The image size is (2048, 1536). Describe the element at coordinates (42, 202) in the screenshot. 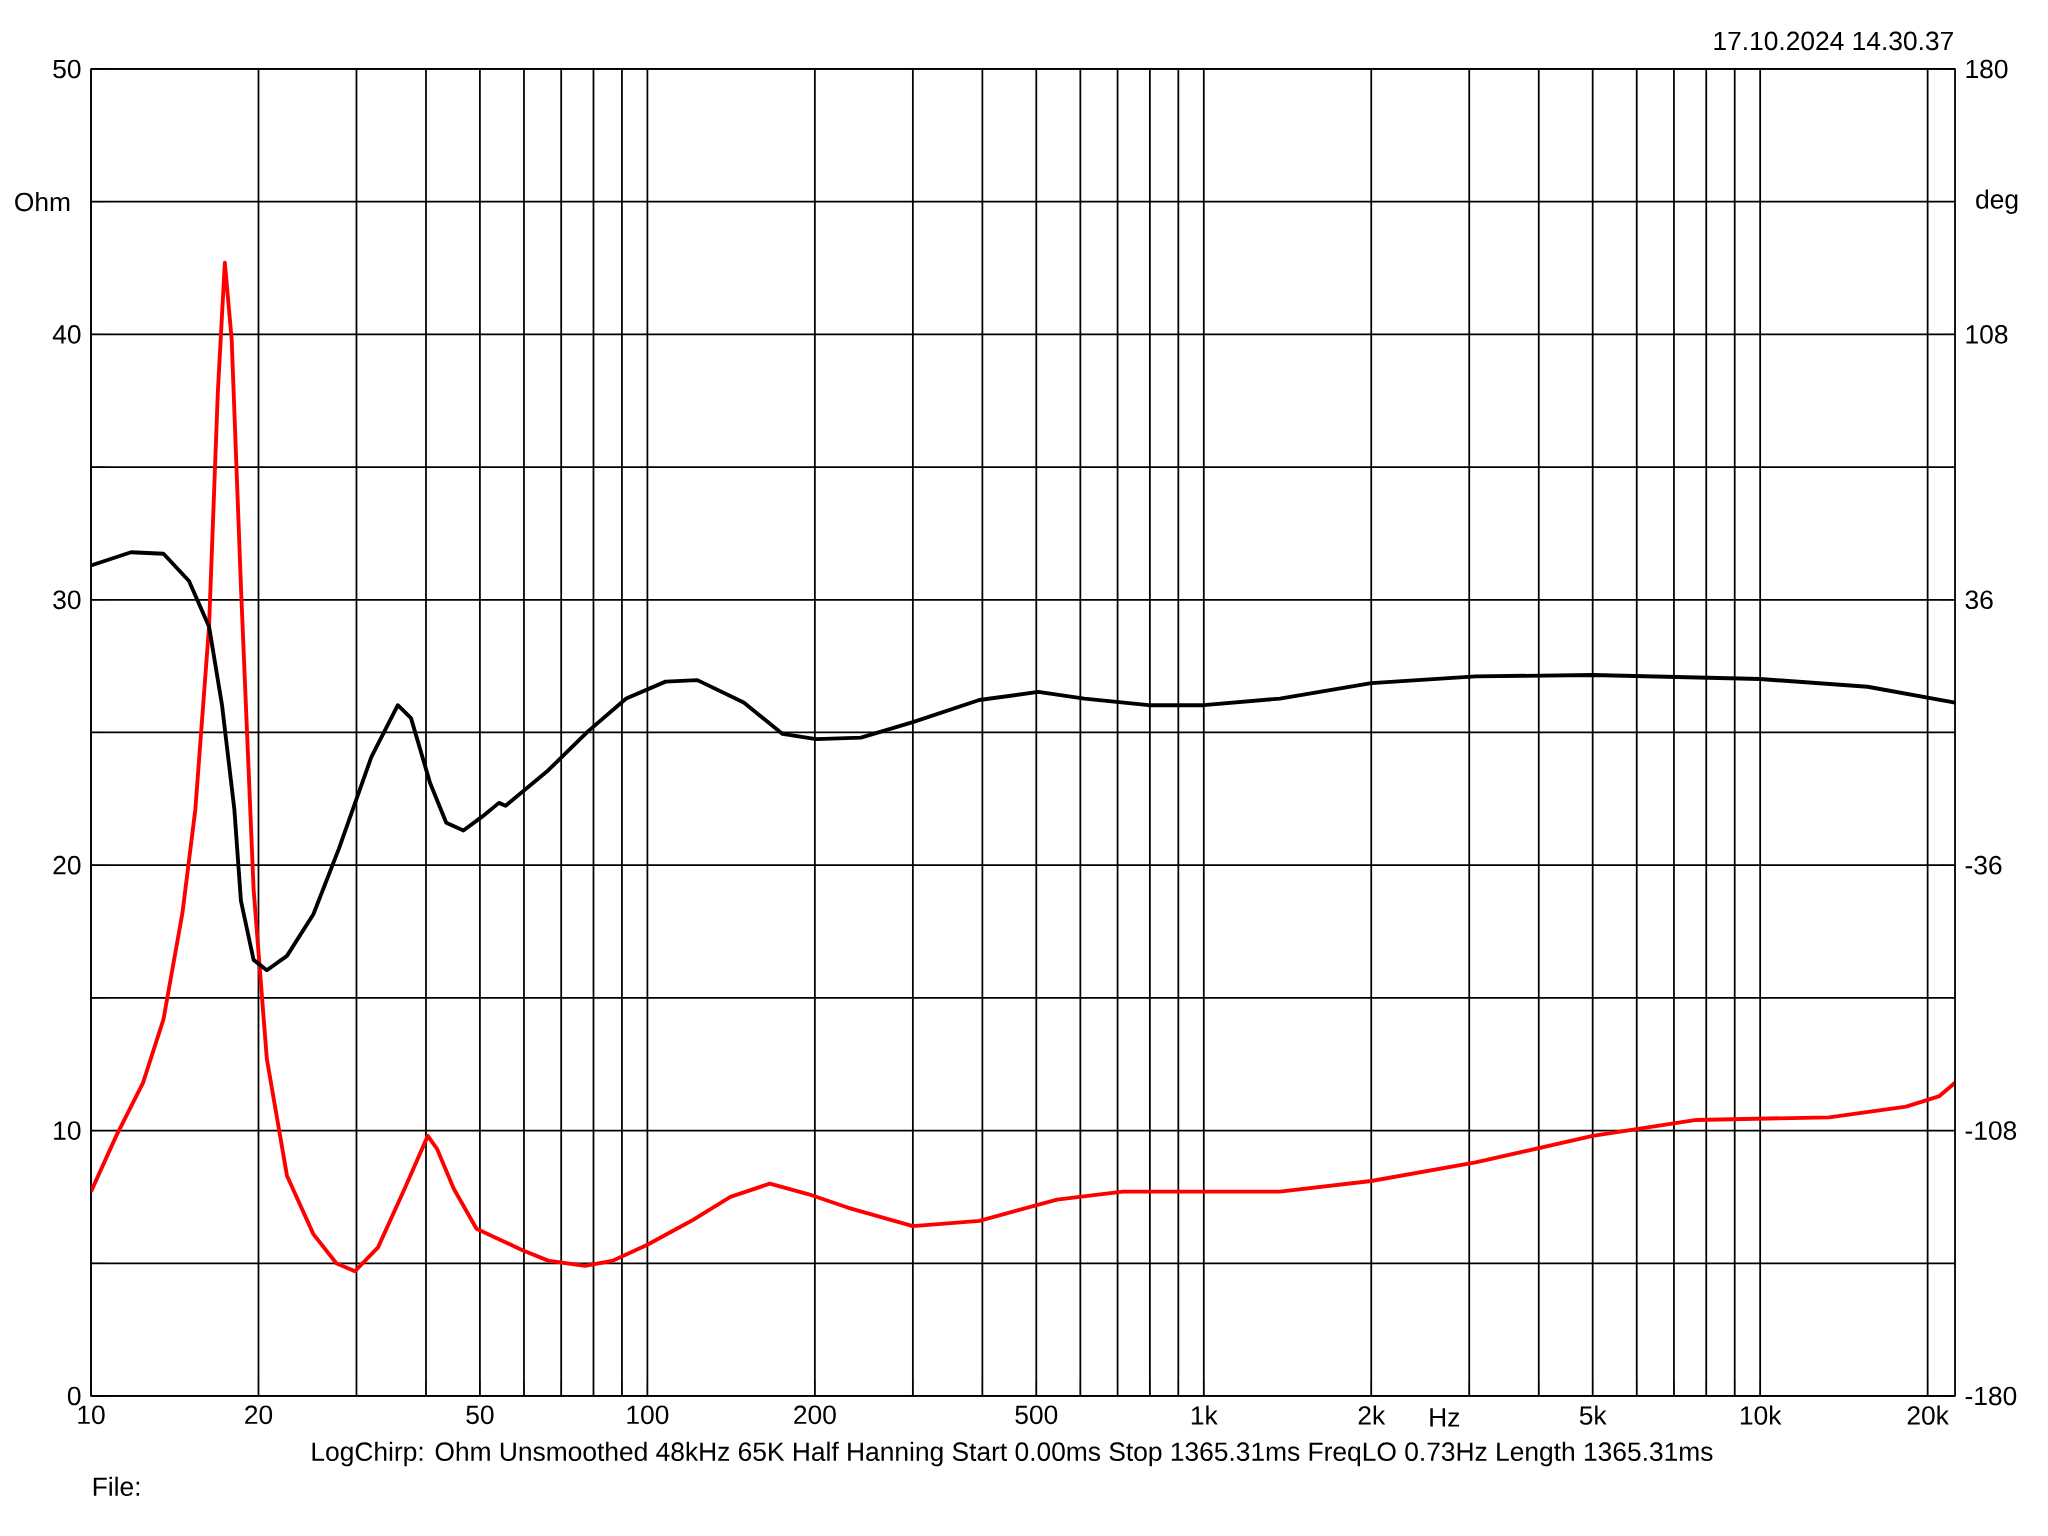

I see `y-axis-title: Ohm` at that location.